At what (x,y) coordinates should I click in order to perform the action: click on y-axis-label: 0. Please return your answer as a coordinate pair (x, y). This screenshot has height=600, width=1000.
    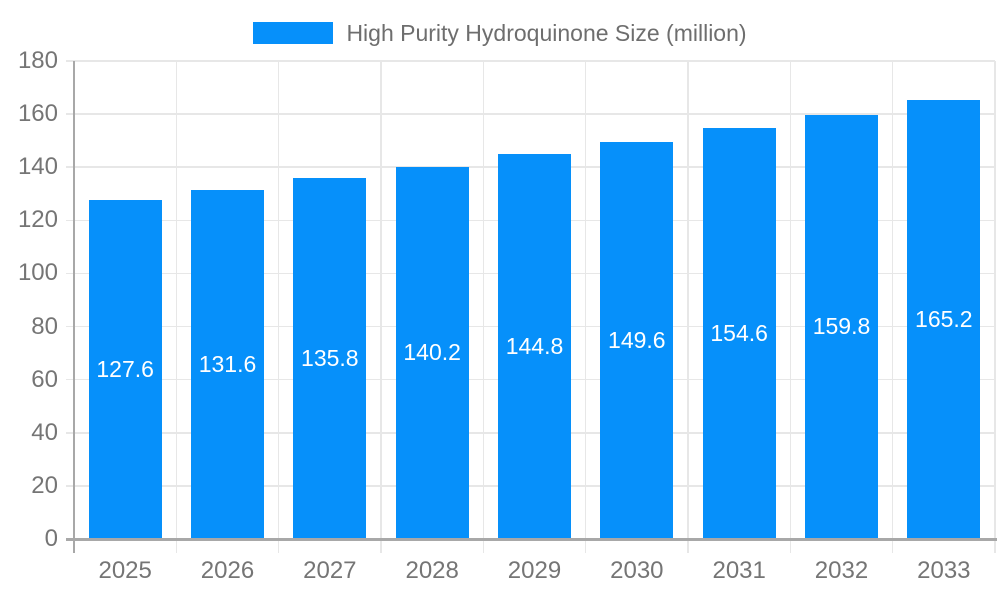
    Looking at the image, I should click on (51, 538).